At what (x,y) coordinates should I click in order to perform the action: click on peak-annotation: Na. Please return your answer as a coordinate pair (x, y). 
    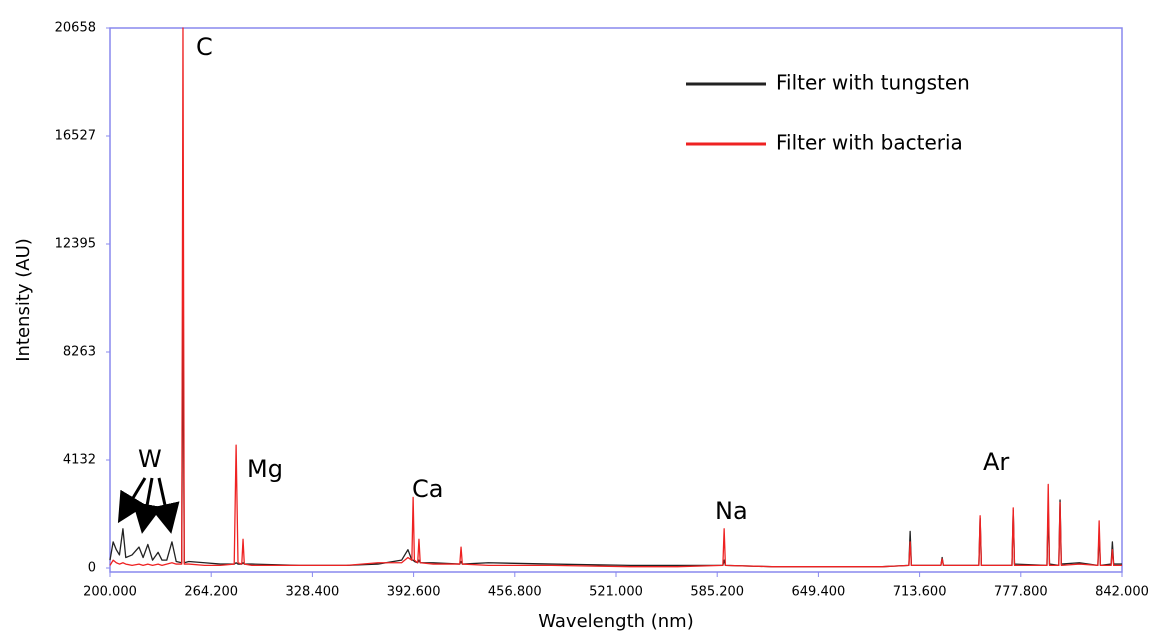
    Looking at the image, I should click on (731, 511).